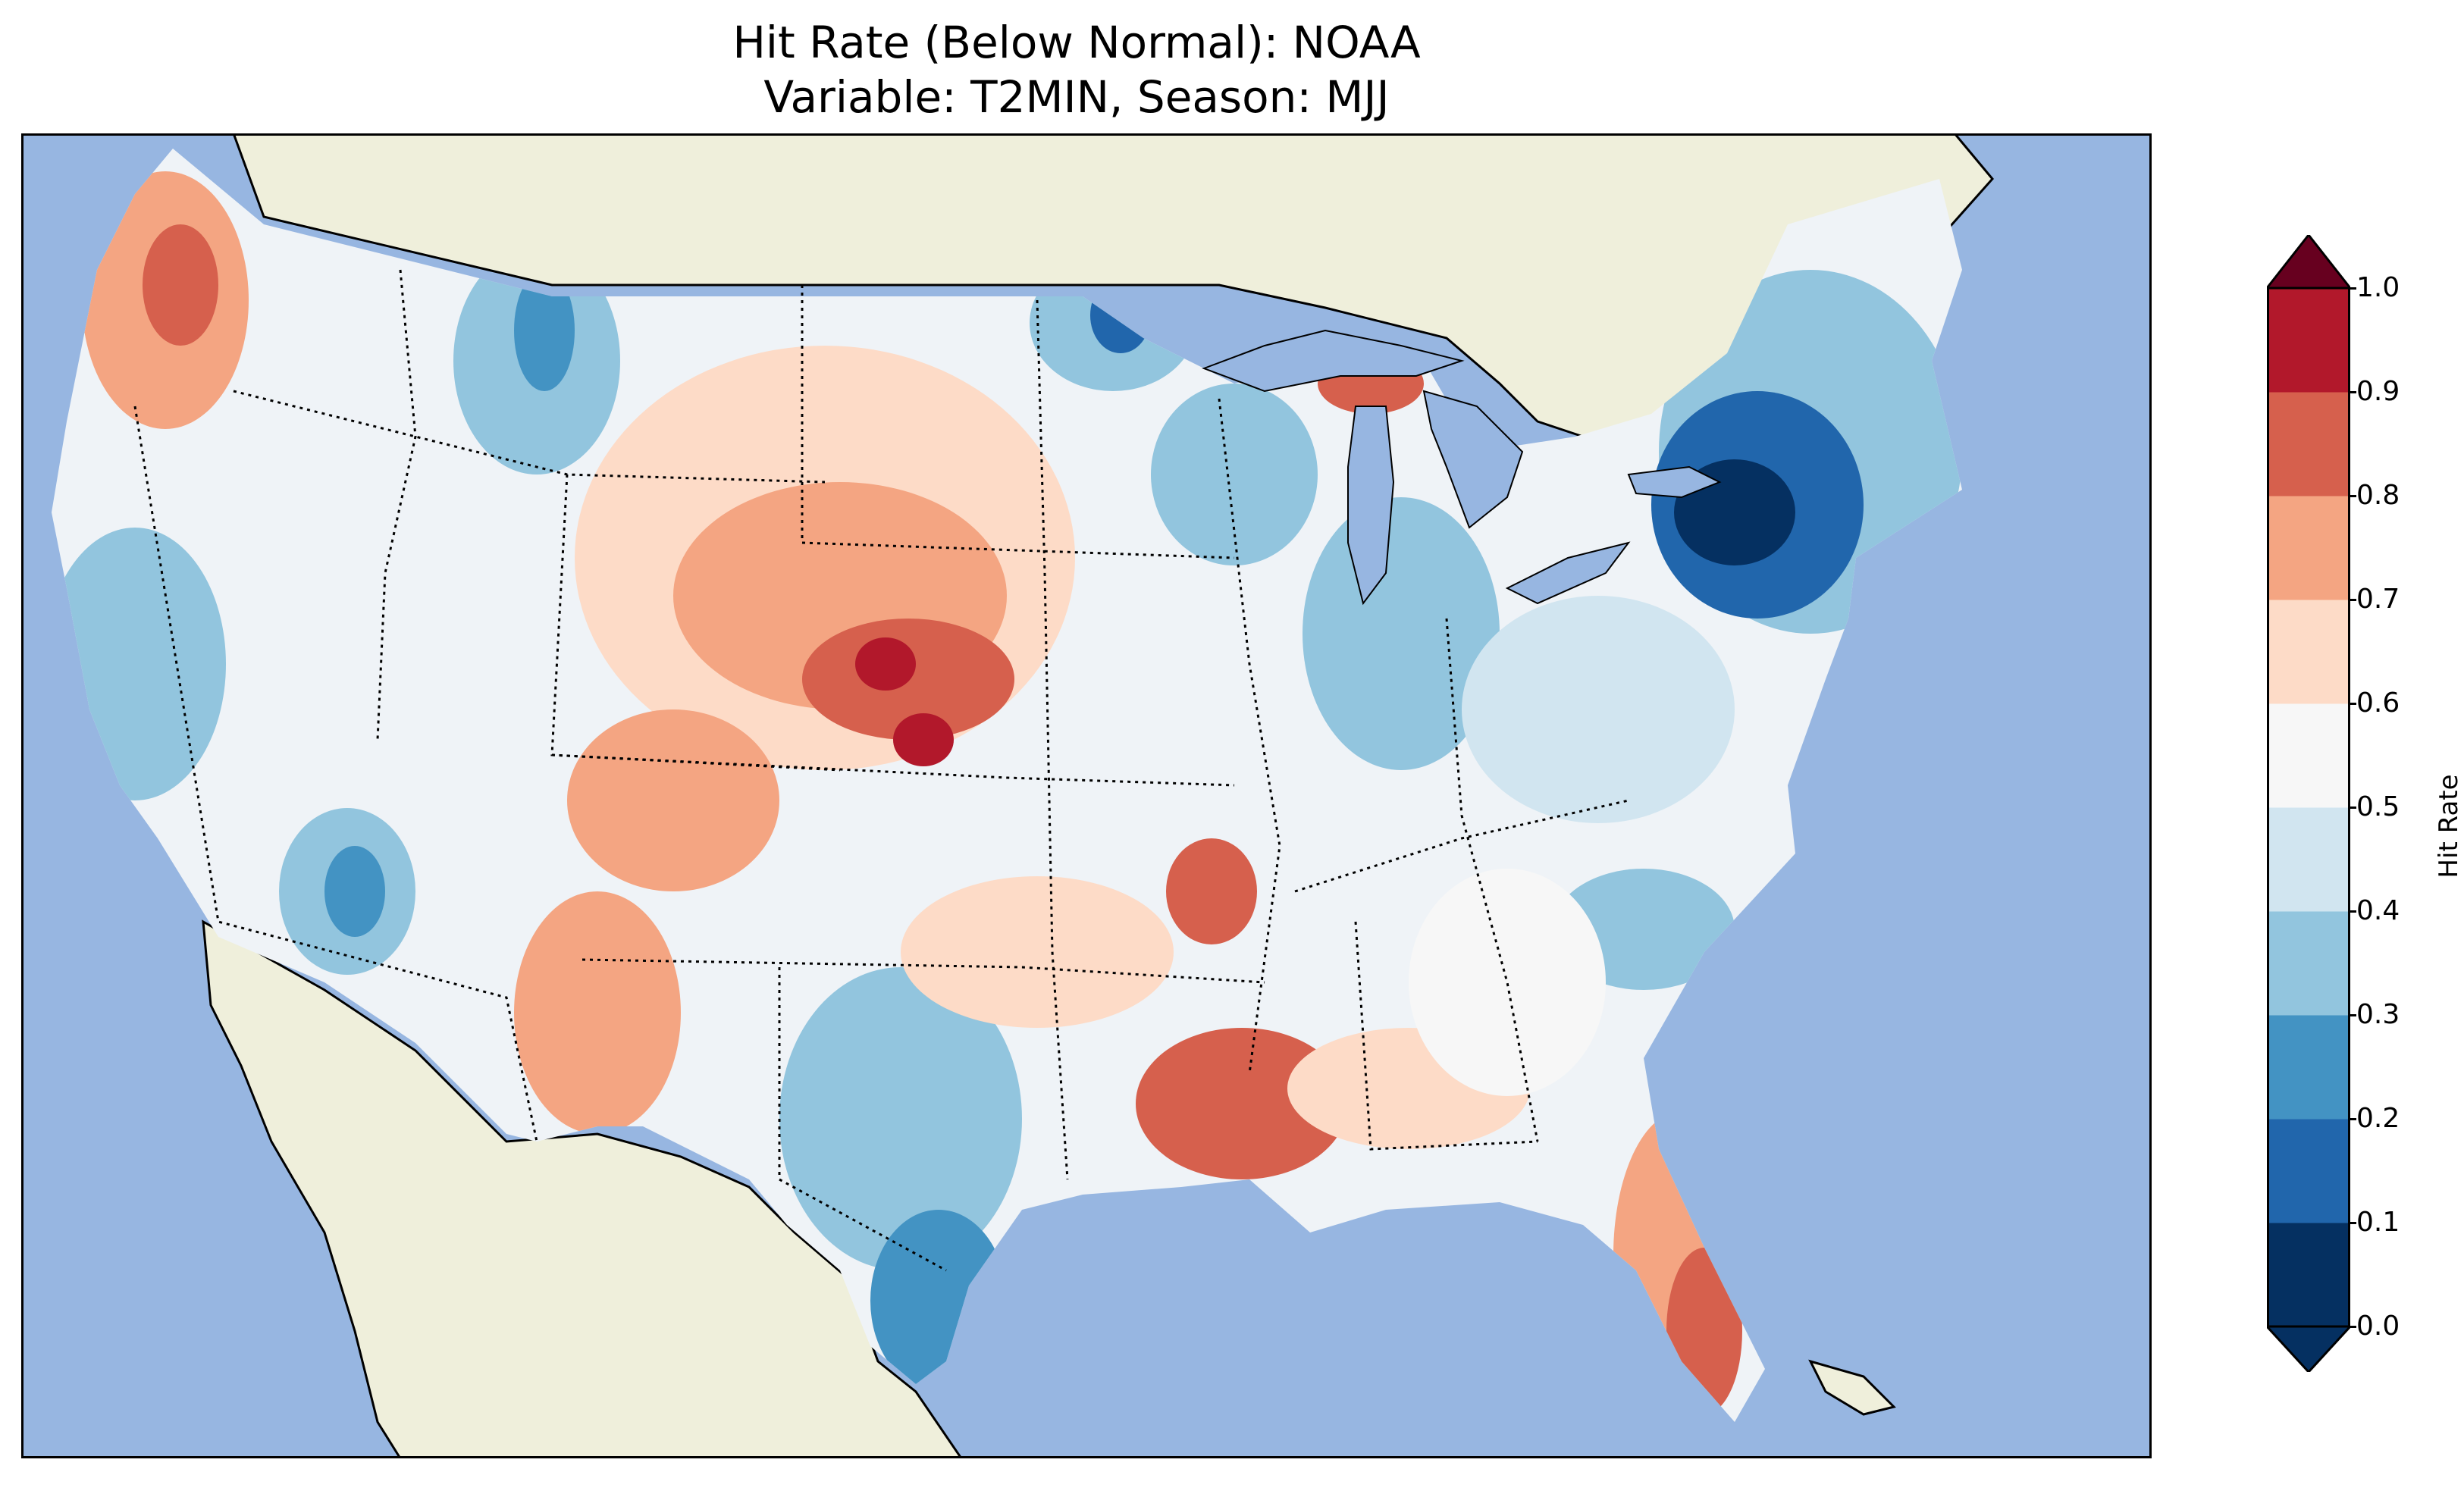 This screenshot has height=1494, width=2464. I want to click on region-illinois, so click(1402, 633).